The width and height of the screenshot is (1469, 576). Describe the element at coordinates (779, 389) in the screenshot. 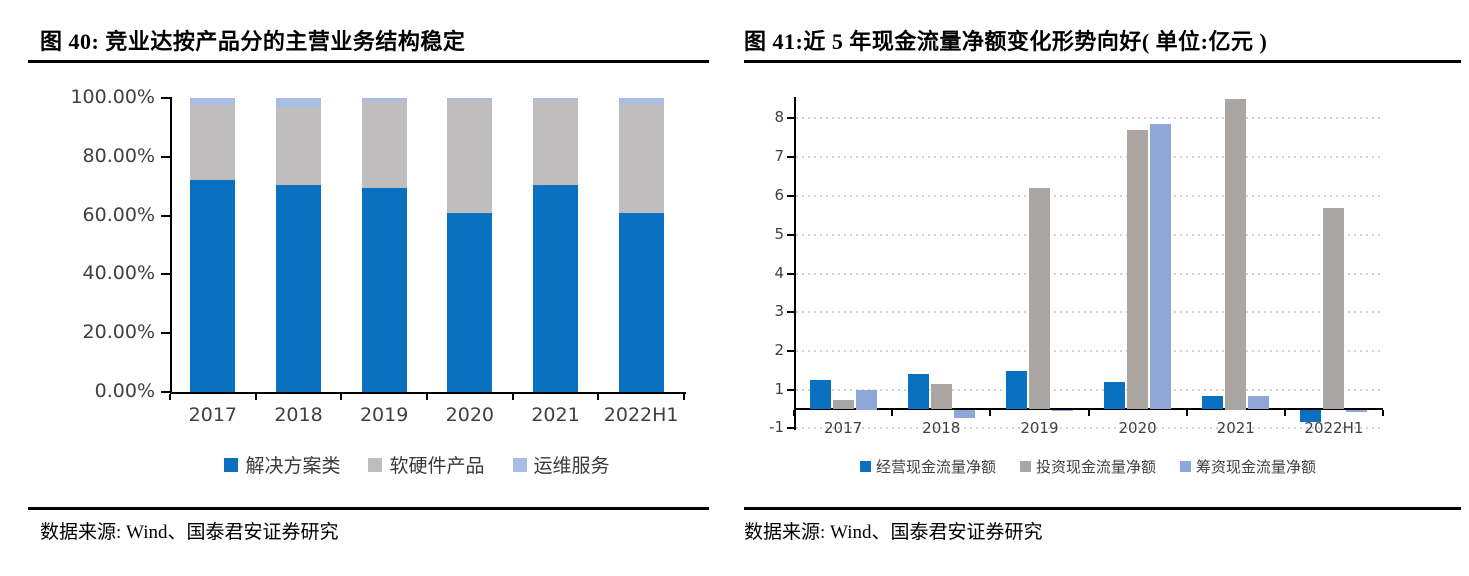

I see `y-axis-tick-label: 1` at that location.